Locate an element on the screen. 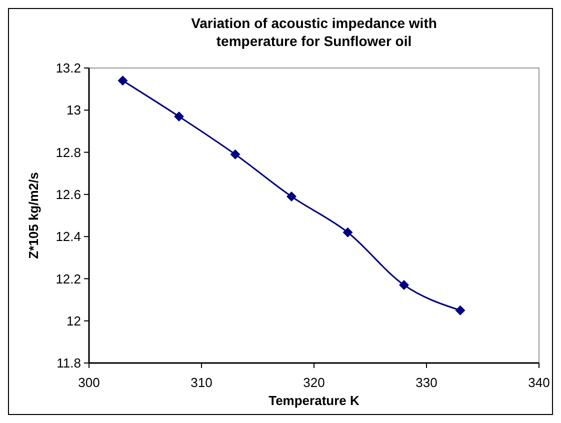 This screenshot has height=423, width=561. y-axis-title: Z*105 kg/m2/s is located at coordinates (33, 215).